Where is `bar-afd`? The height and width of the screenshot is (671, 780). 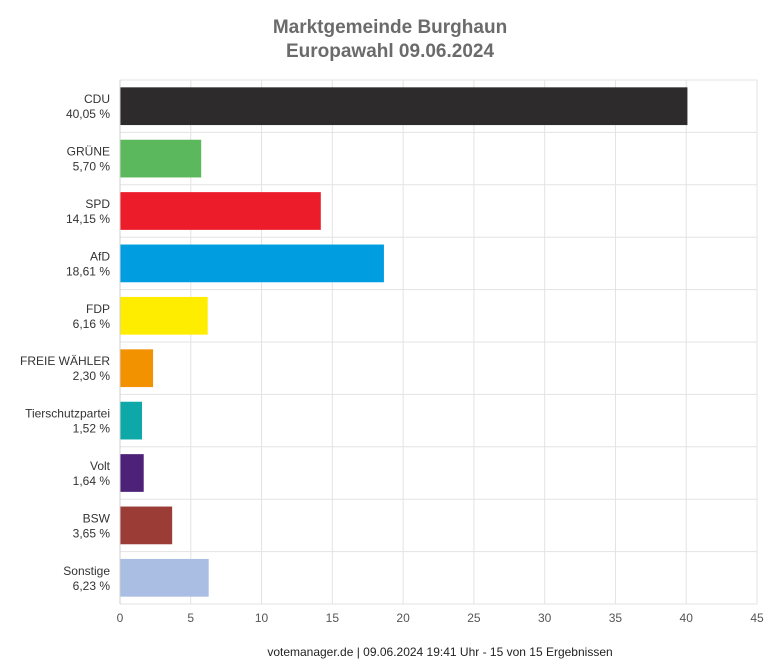 bar-afd is located at coordinates (252, 263).